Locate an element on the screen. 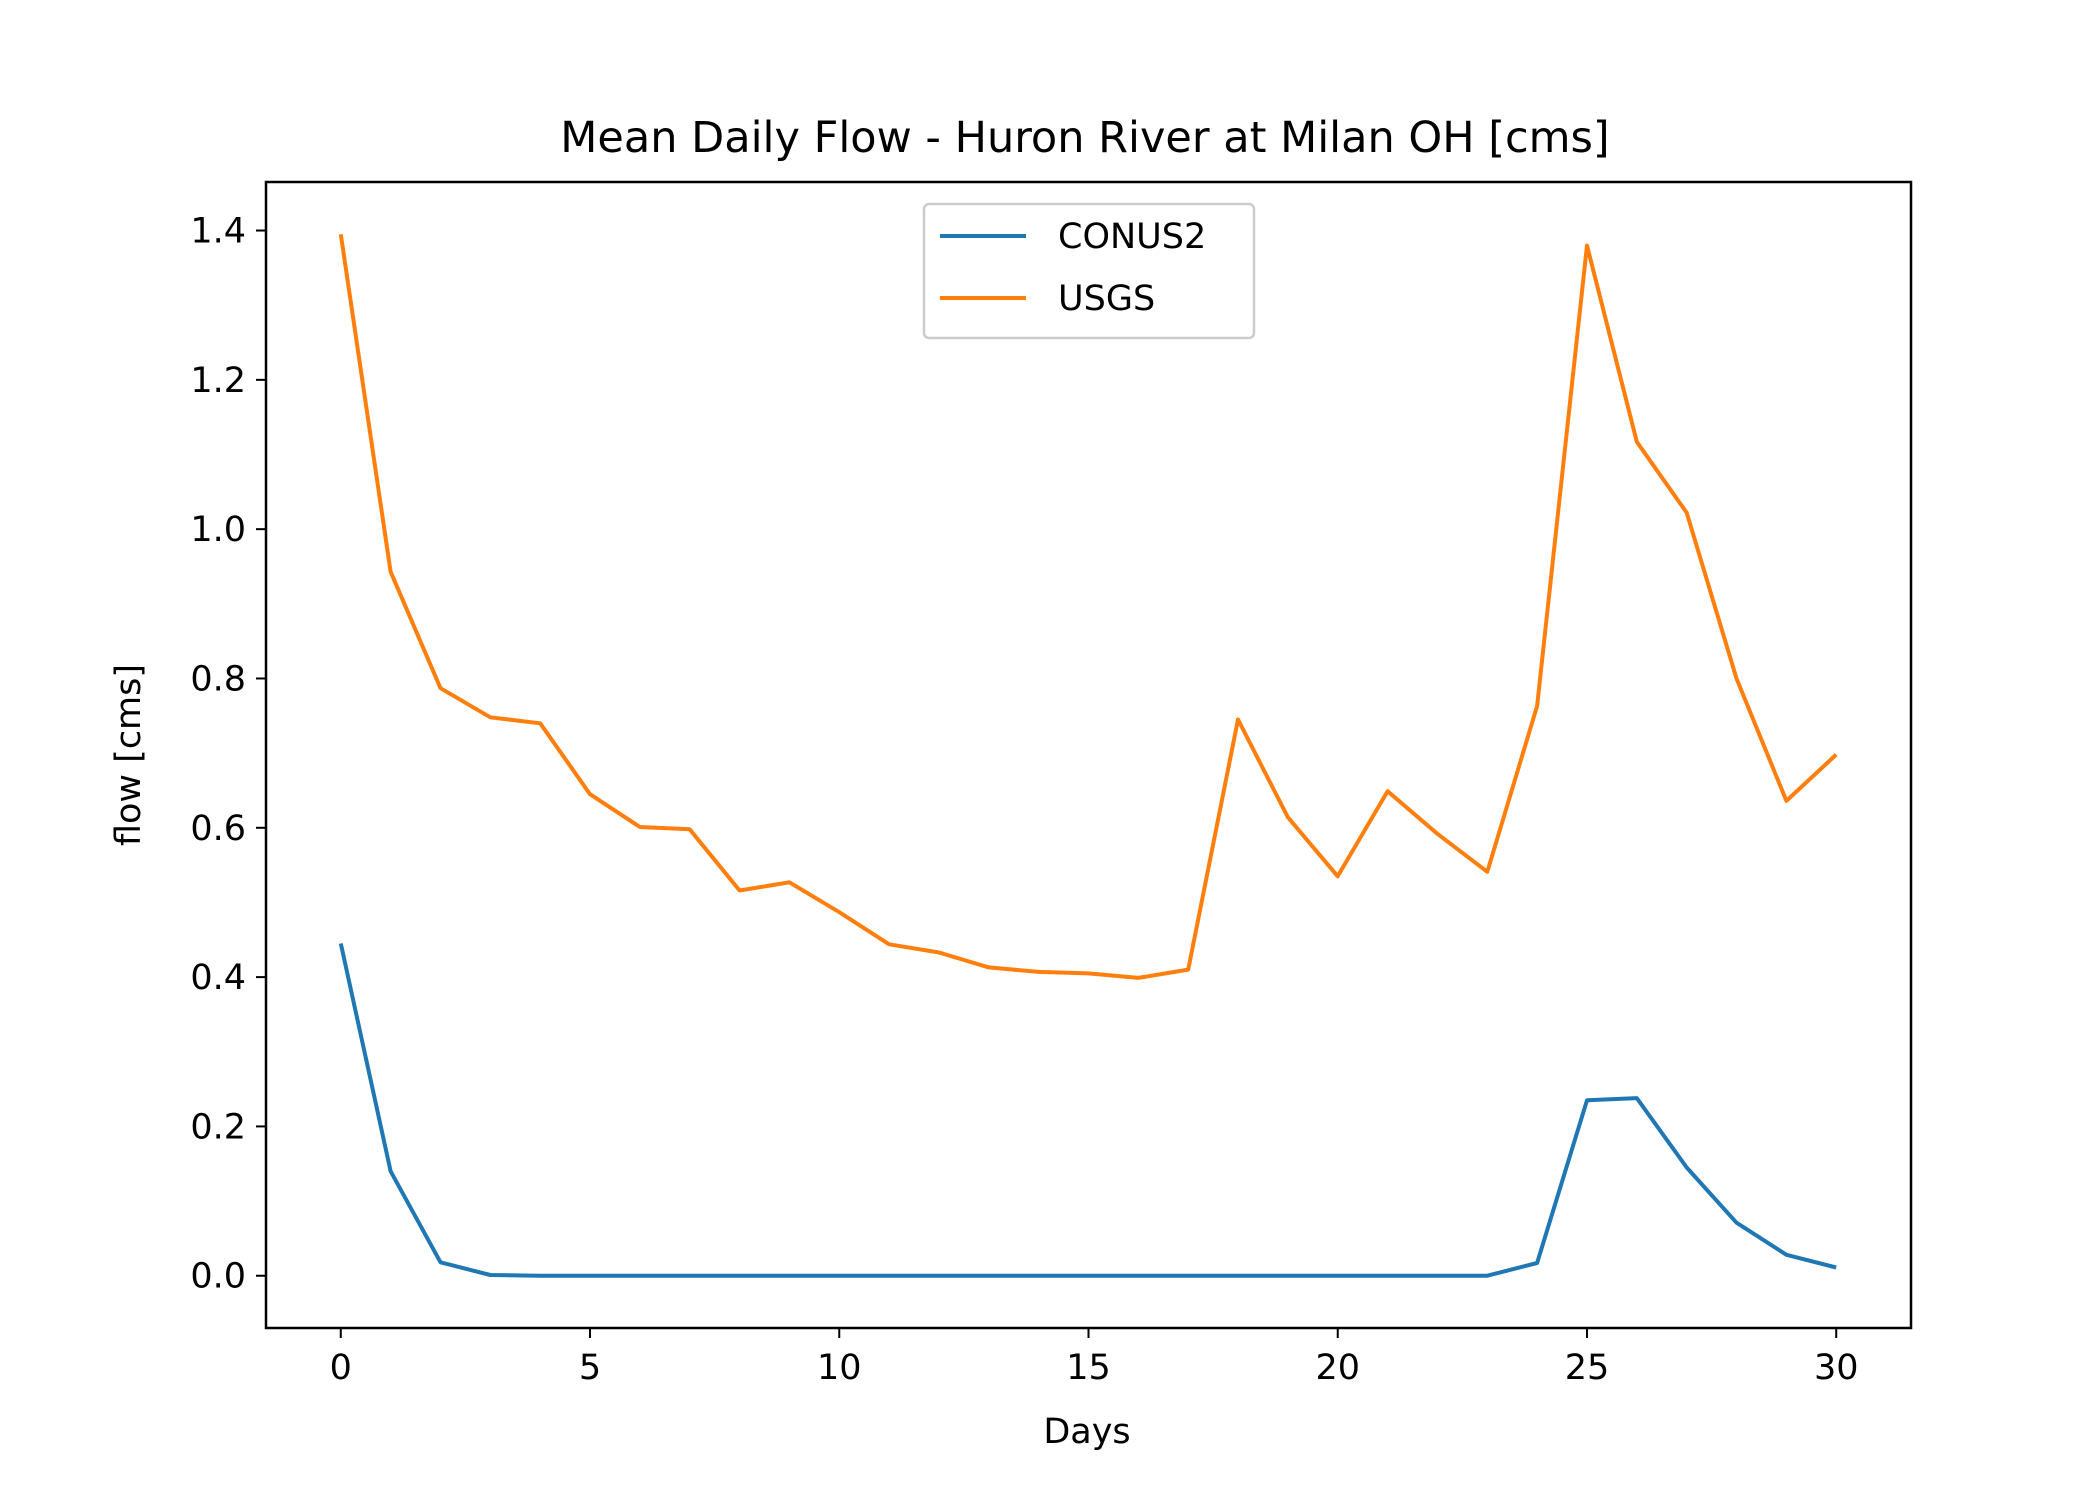  x-axis: 0 5 10 15 20 25 30 is located at coordinates (1094, 1358).